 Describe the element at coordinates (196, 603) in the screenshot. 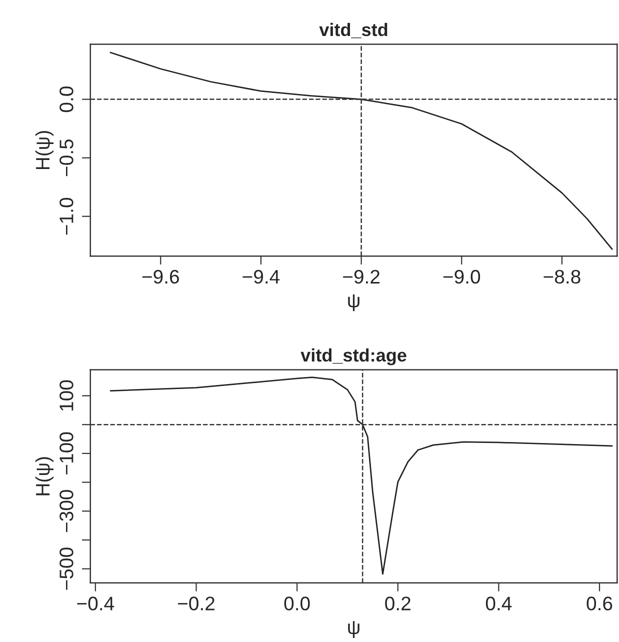

I see `x-tick-label: −0.2` at that location.